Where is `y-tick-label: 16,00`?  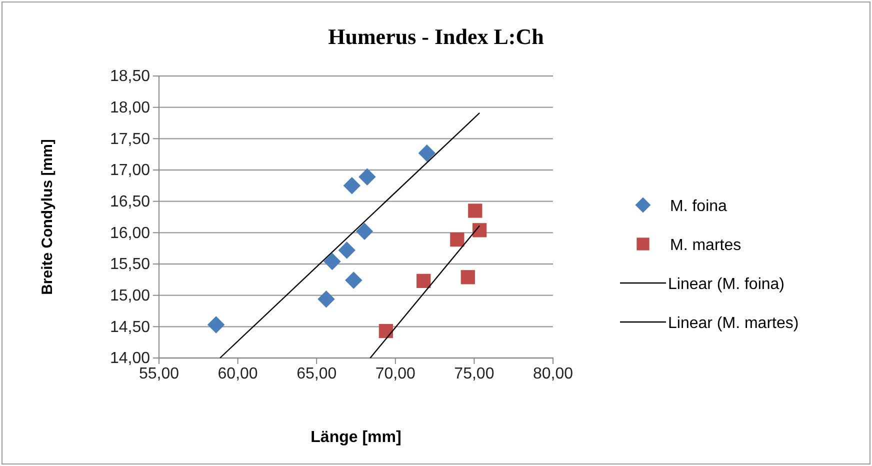
y-tick-label: 16,00 is located at coordinates (130, 233).